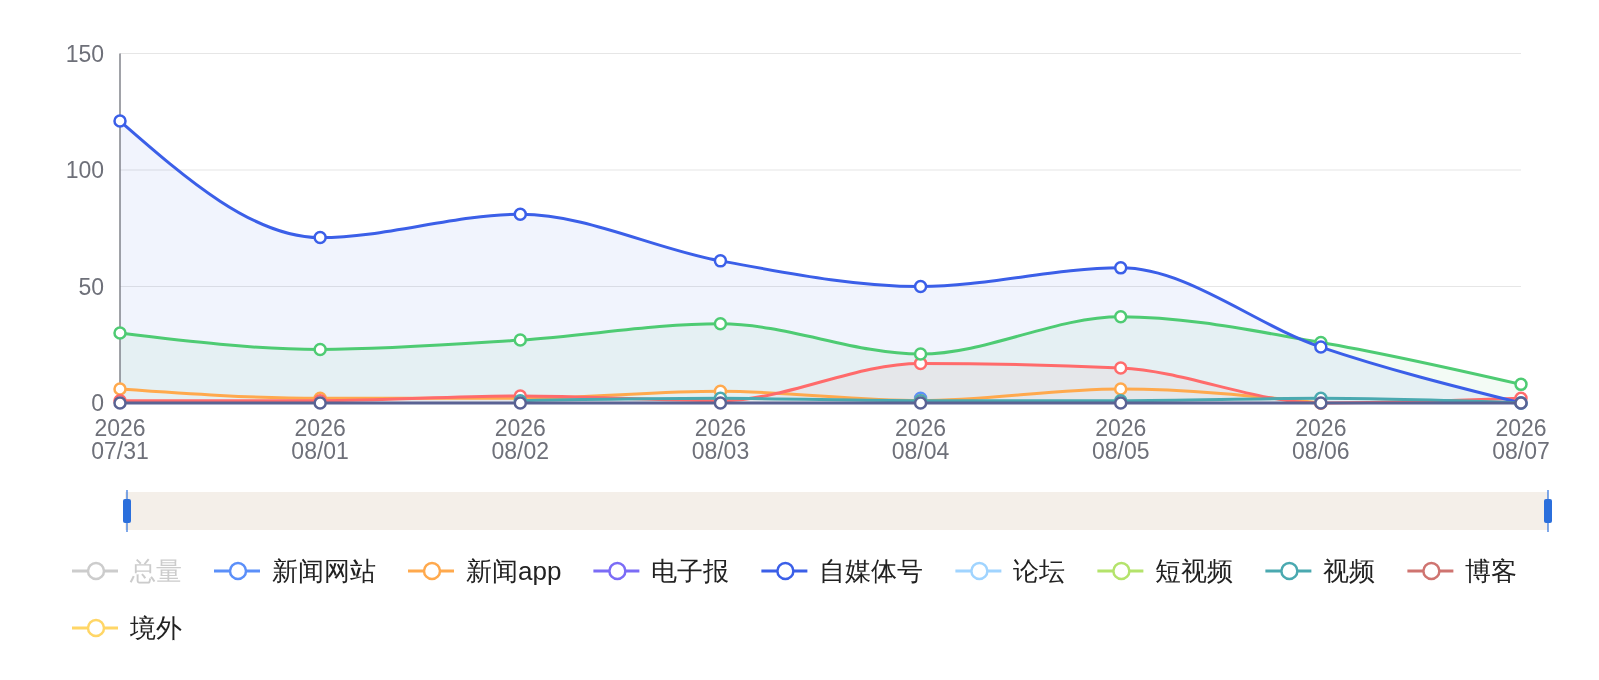 The width and height of the screenshot is (1599, 680). I want to click on legend-label: 电子报, so click(690, 571).